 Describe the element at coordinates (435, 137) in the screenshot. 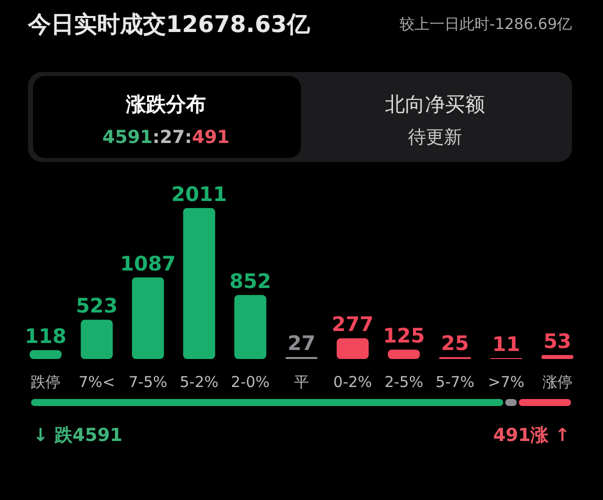

I see `text: 待更新` at that location.